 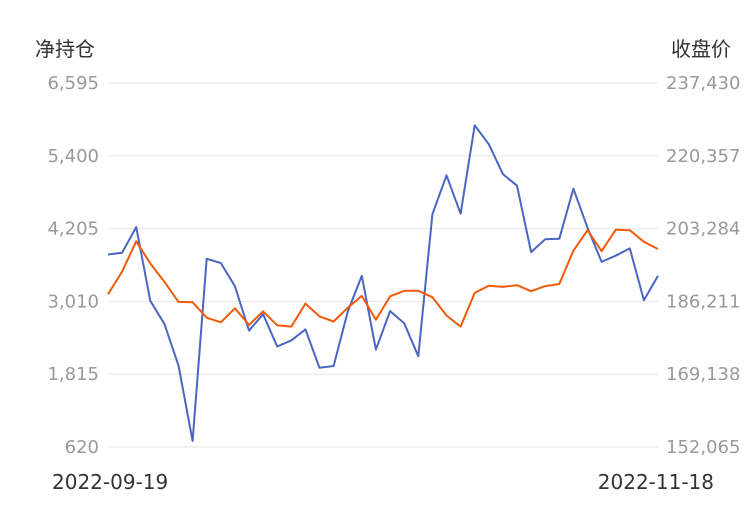 What do you see at coordinates (65, 49) in the screenshot?
I see `left-axis-title: 净持仓` at bounding box center [65, 49].